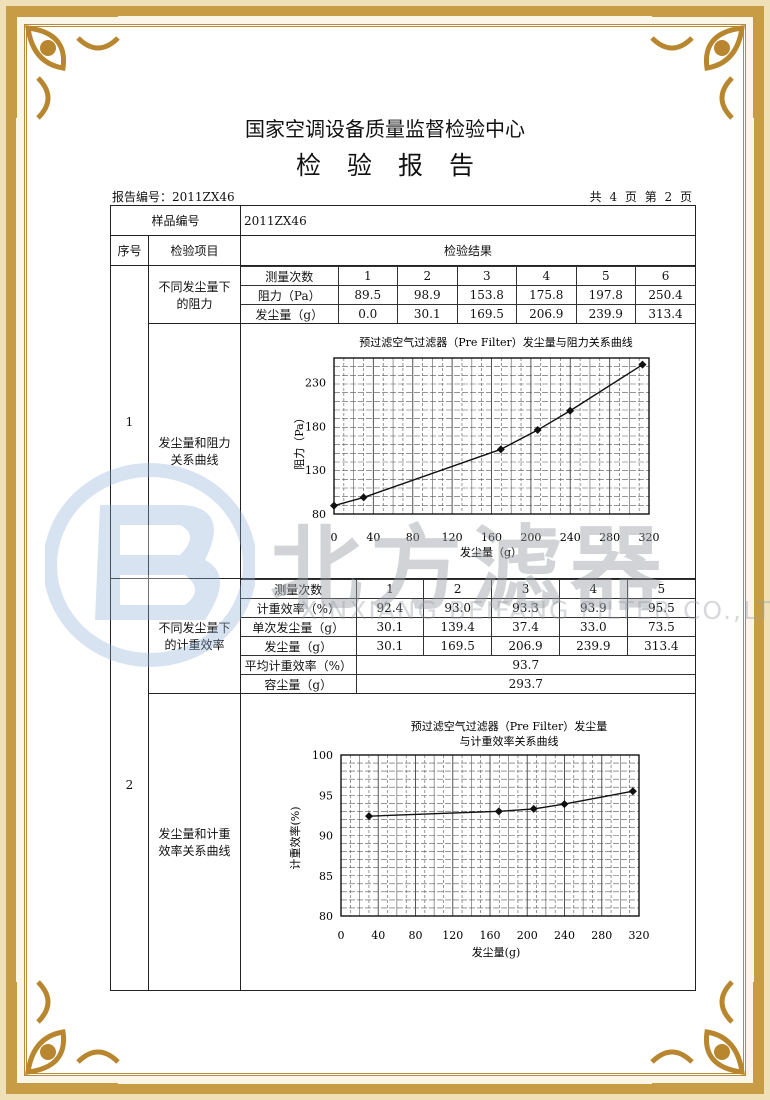 Image resolution: width=770 pixels, height=1100 pixels. I want to click on subtable-row: 单次发尘量（g） 30.1 139.4 37.4 33.0 73.5, so click(468, 627).